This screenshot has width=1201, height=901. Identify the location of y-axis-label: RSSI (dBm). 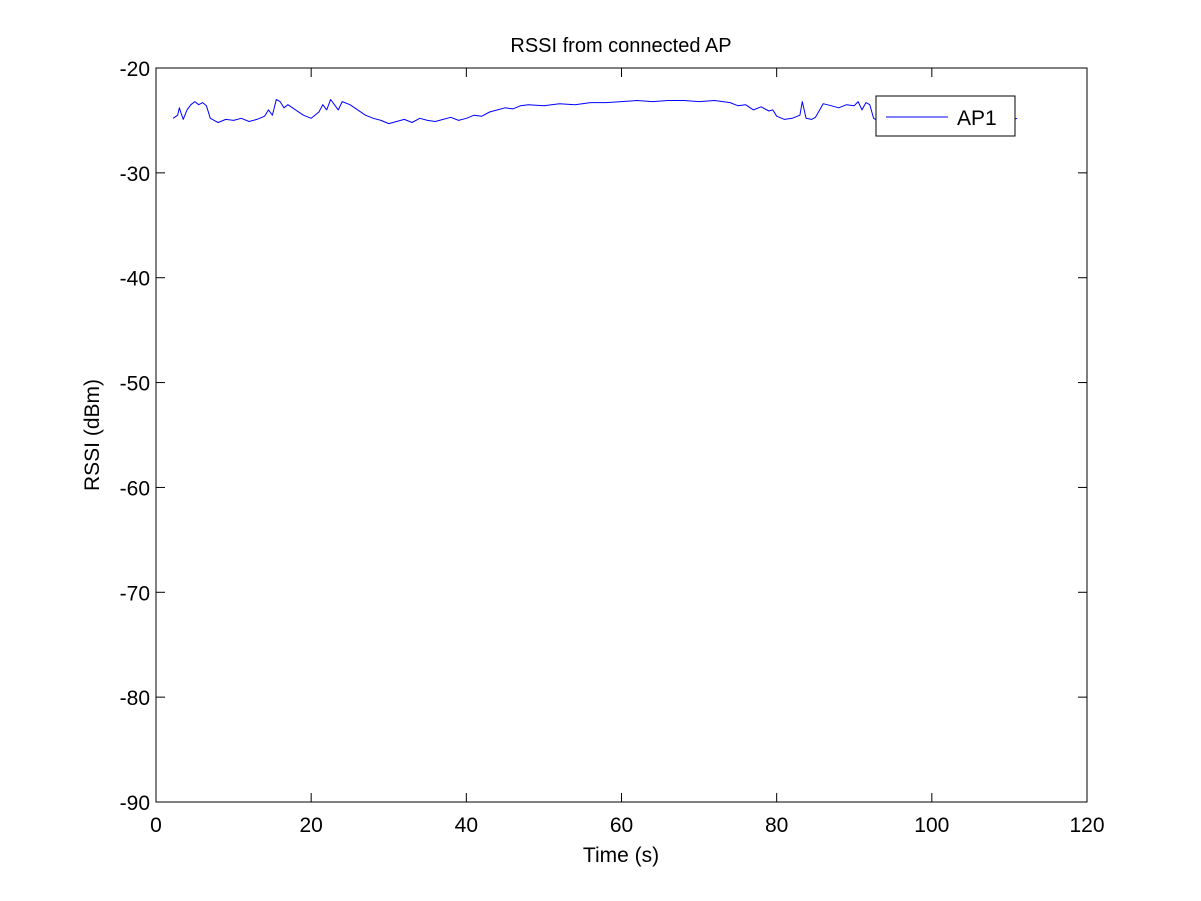
(92, 435).